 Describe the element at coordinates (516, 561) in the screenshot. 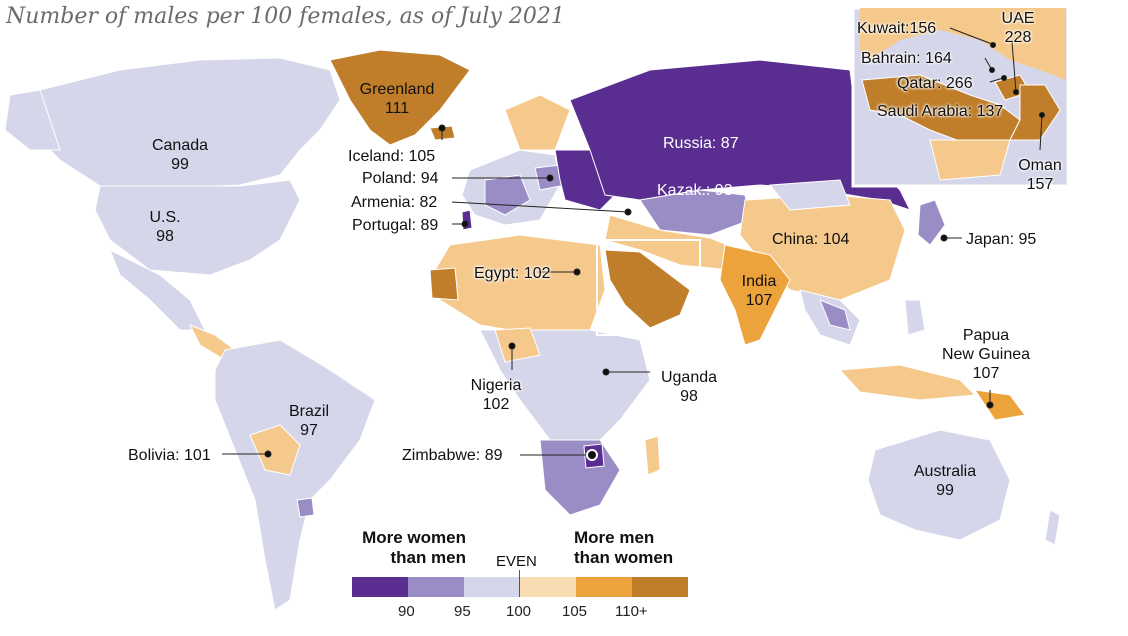

I see `legend-even: EVEN` at that location.